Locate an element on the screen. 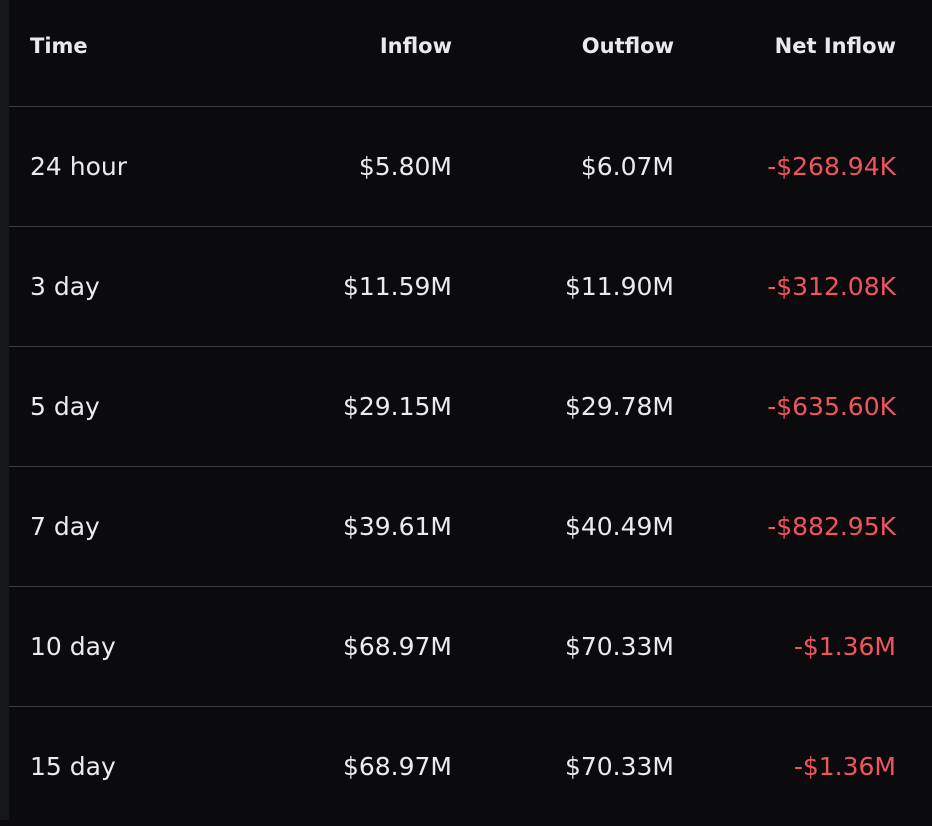  cell-outflow: $11.90M is located at coordinates (563, 286).